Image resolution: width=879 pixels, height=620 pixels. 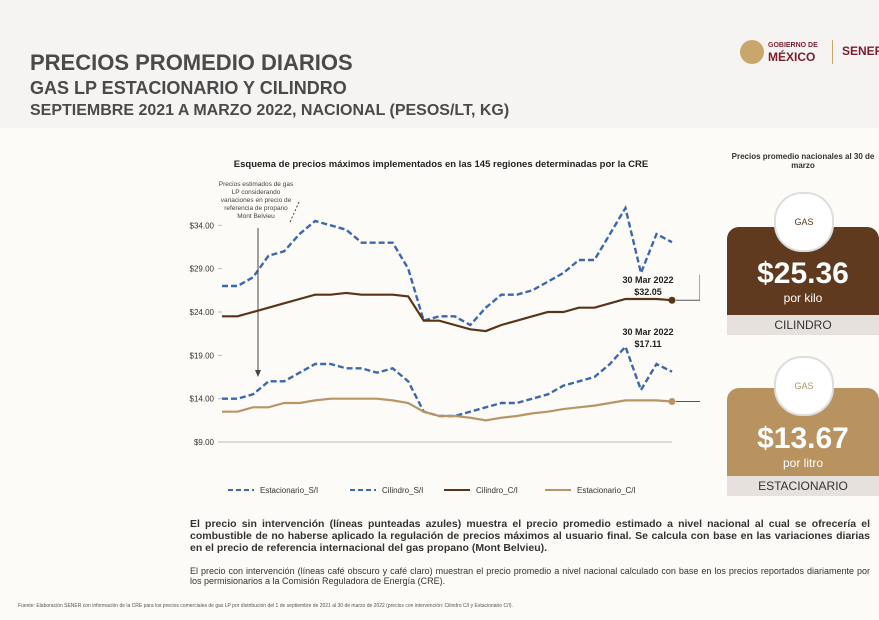 I want to click on legend-label: Cilindro_S/I, so click(x=402, y=490).